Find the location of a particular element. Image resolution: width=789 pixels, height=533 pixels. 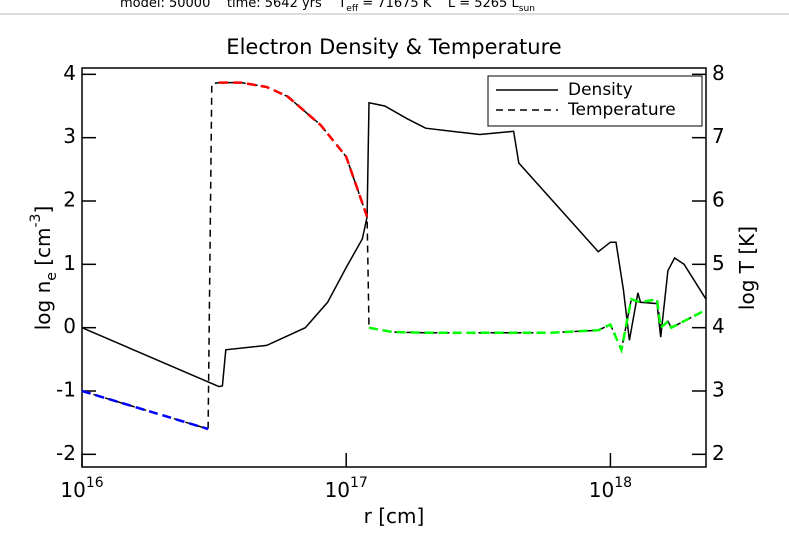

y-tick-label: -1 is located at coordinates (66, 390).